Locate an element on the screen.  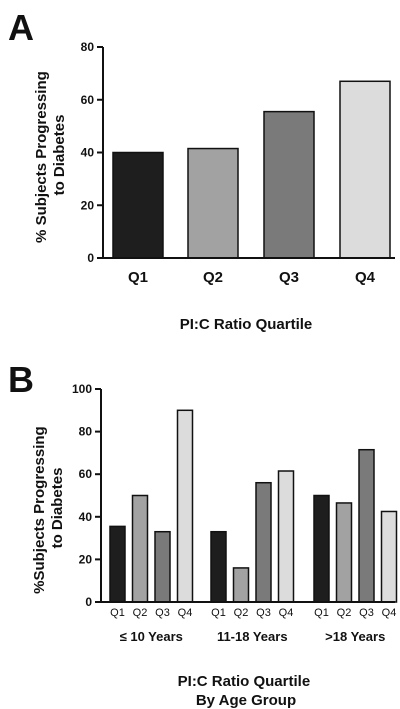
panel-a-y-tick-label: 60 is located at coordinates (88, 100).